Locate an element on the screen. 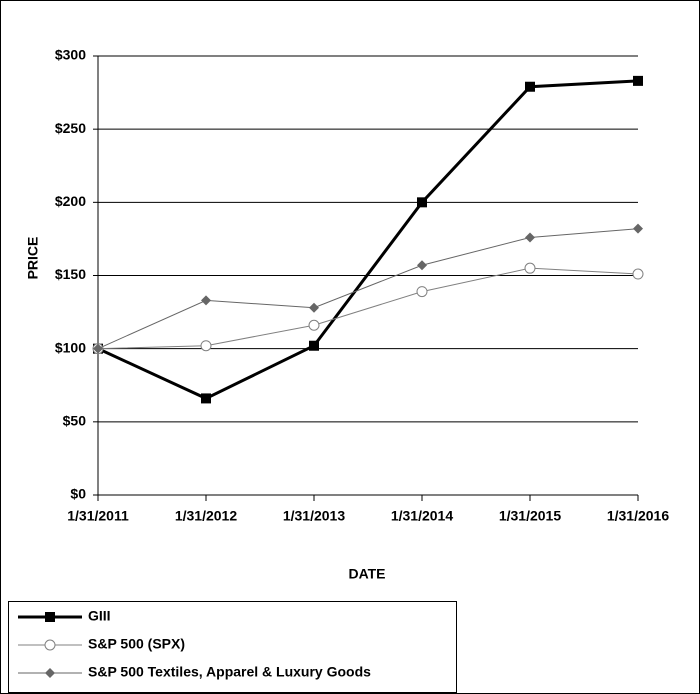  y-axis-title: PRICE is located at coordinates (33, 258).